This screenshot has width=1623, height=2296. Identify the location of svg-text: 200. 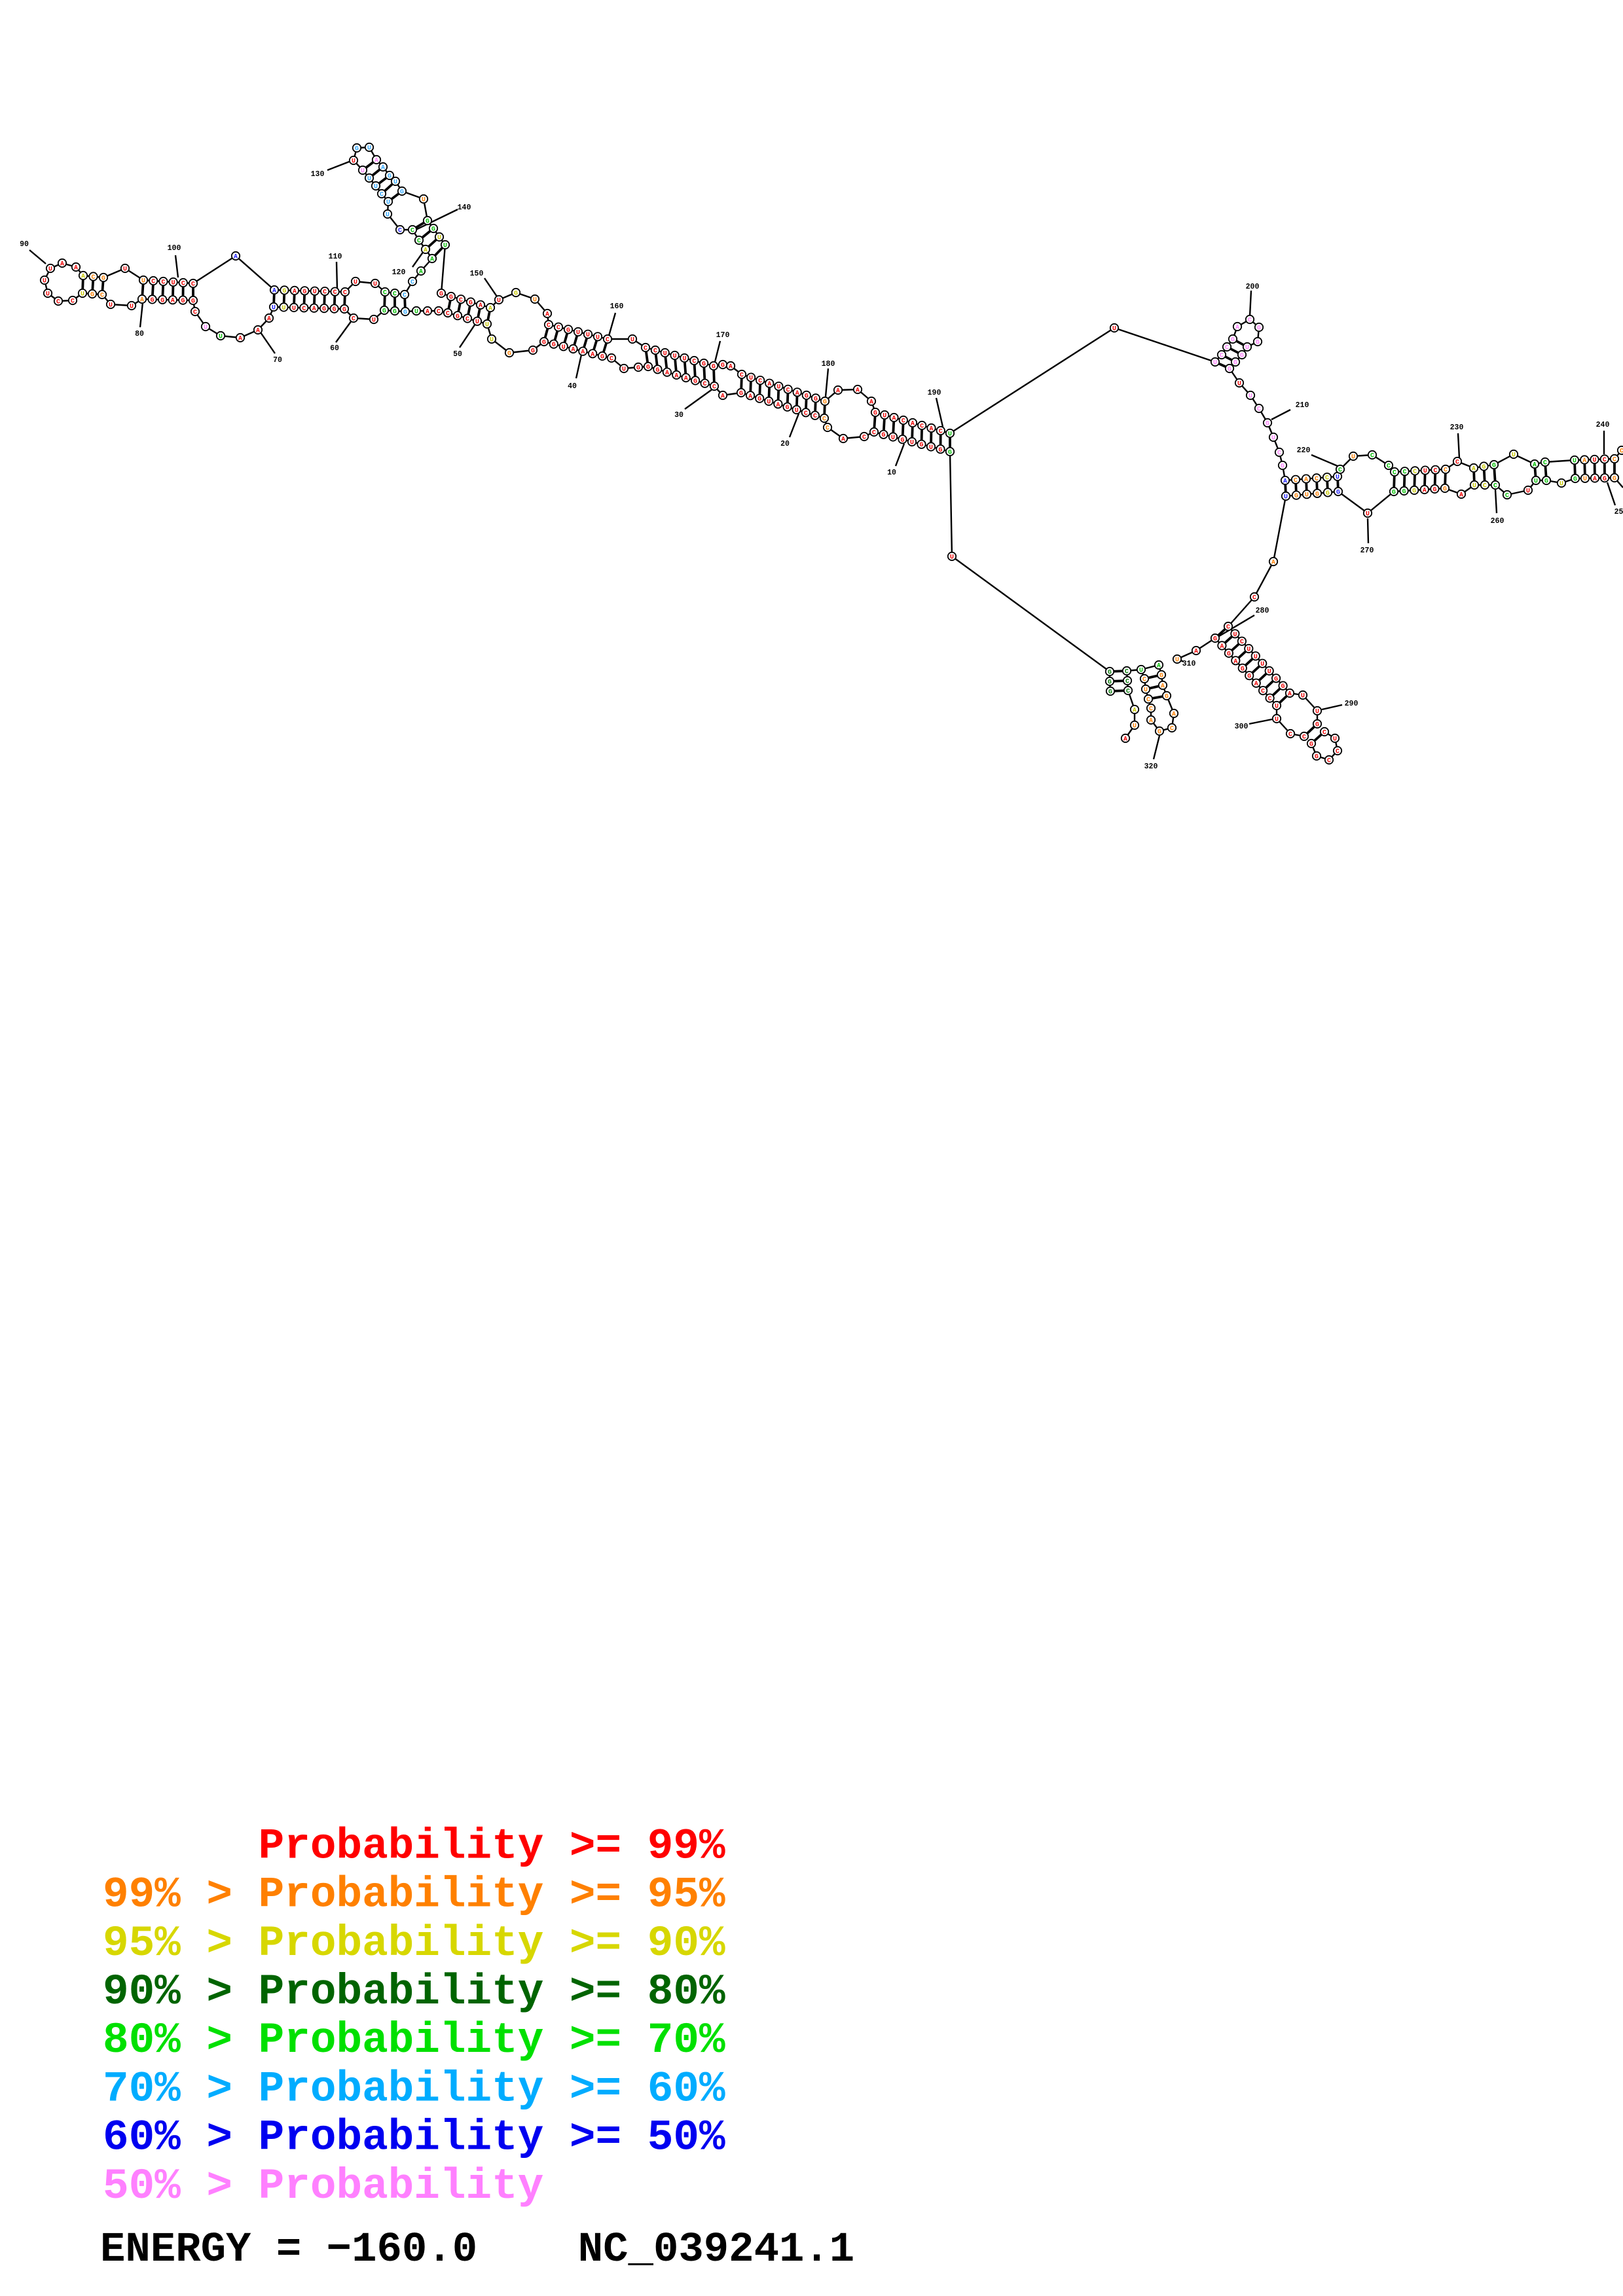
(1253, 287).